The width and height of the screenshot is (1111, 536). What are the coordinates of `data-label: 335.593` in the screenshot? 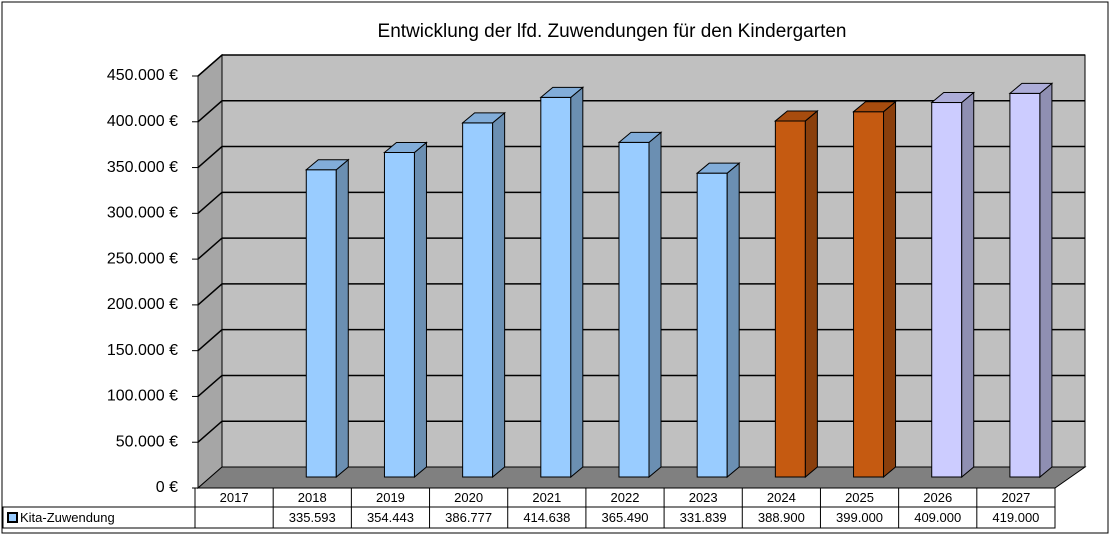 It's located at (312, 517).